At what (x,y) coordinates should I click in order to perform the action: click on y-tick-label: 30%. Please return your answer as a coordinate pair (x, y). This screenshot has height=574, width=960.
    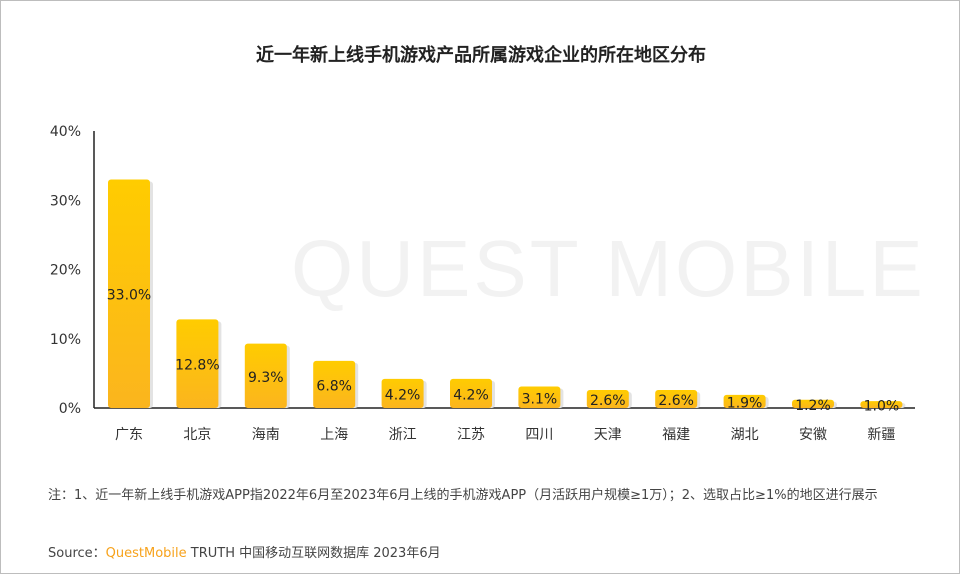
    Looking at the image, I should click on (65, 201).